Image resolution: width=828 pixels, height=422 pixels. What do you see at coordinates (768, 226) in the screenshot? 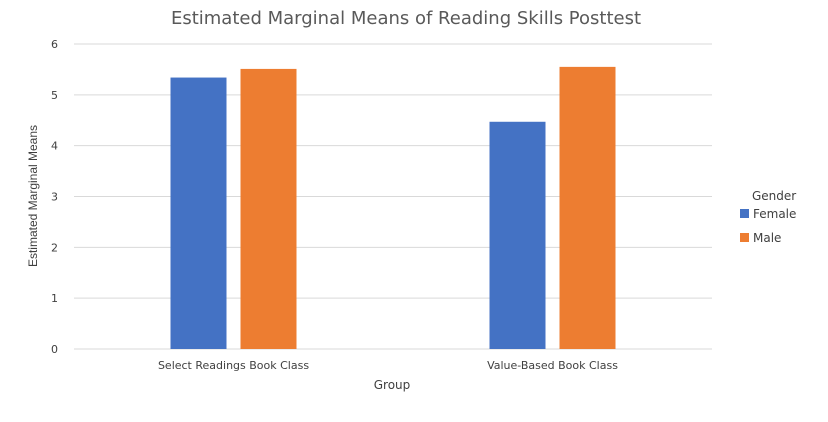
I see `legend-items: Female Male` at bounding box center [768, 226].